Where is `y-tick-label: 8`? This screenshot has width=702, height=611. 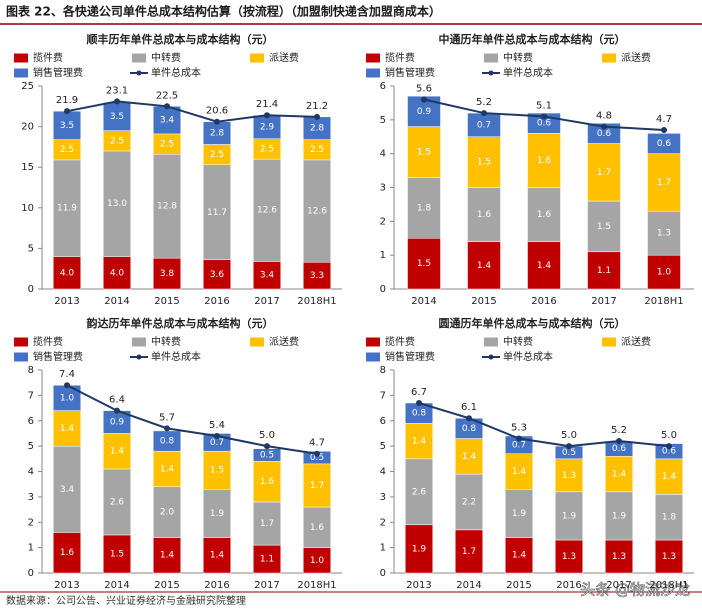
y-tick-label: 8 is located at coordinates (31, 370).